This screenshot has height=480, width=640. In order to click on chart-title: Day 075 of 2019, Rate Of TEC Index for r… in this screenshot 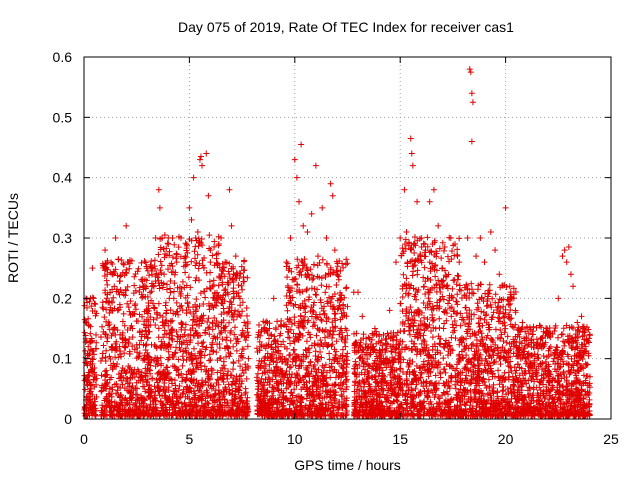, I will do `click(346, 27)`.